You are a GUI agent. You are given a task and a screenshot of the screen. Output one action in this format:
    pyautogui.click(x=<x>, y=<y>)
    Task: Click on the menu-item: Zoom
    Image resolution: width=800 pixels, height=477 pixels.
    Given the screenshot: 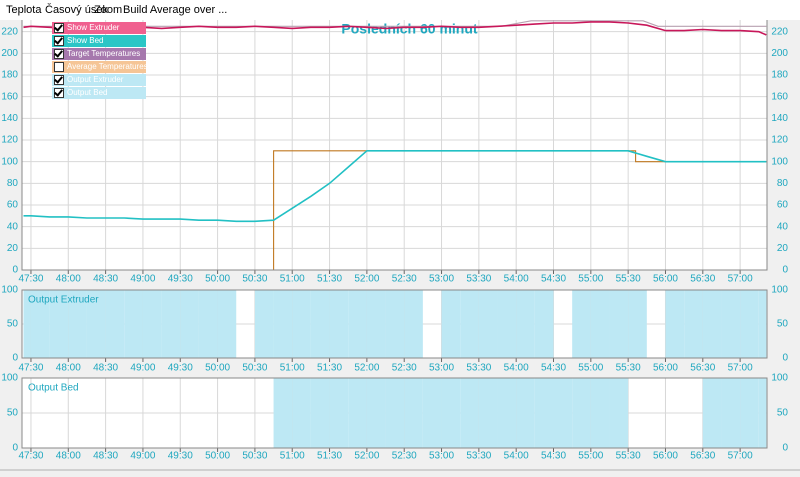 What is the action you would take?
    pyautogui.click(x=108, y=10)
    